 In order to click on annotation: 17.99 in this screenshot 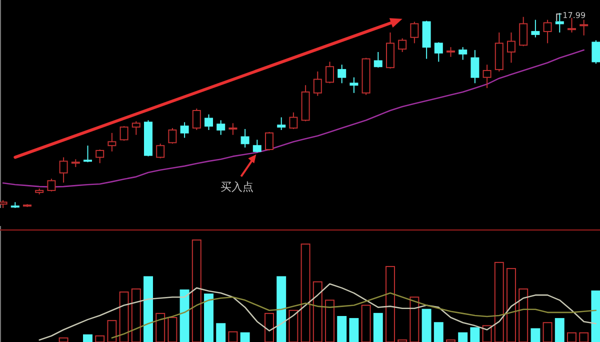, I will do `click(574, 15)`.